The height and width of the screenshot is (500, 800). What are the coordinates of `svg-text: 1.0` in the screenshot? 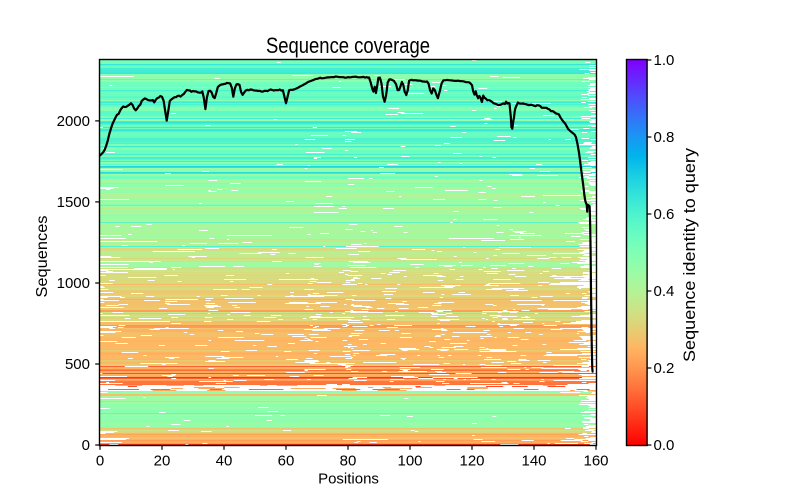 It's located at (664, 60).